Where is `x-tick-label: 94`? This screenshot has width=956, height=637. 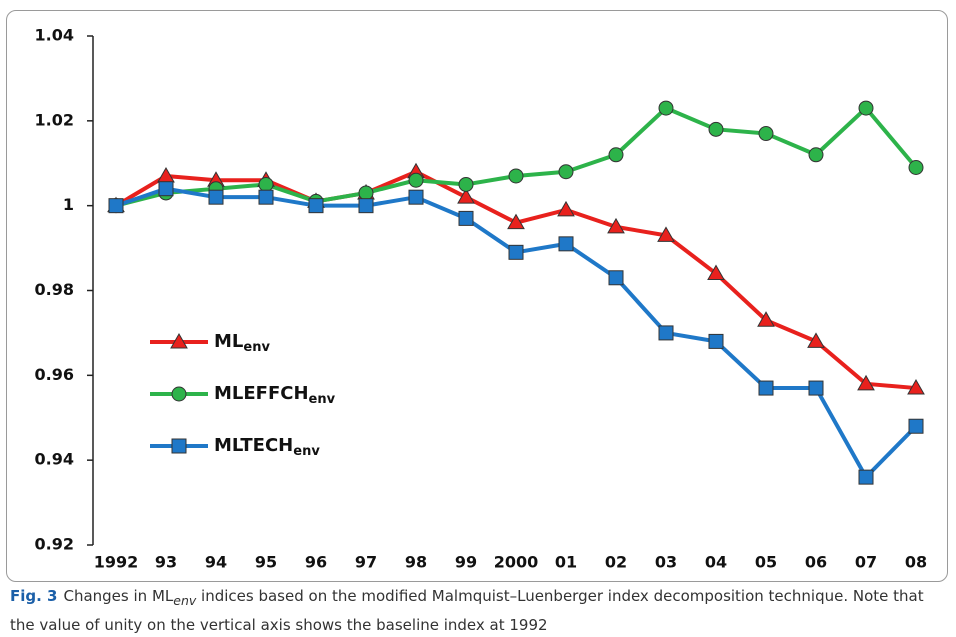
x-tick-label: 94 is located at coordinates (216, 562).